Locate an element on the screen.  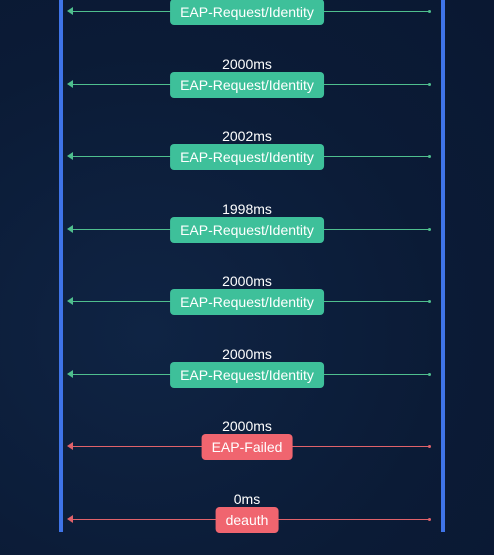
message-row: 2000ms EAP-Failed is located at coordinates (247, 447).